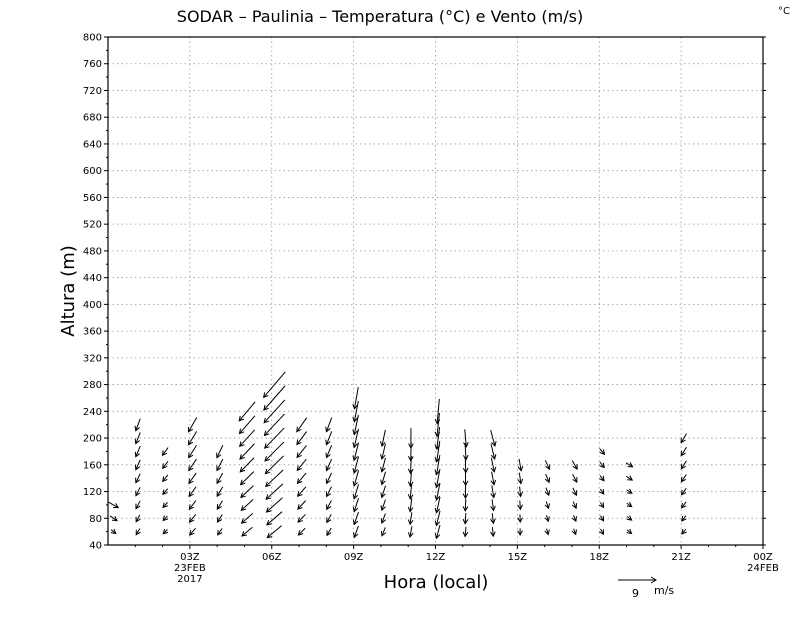 This screenshot has height=618, width=800. I want to click on y-tick-label: 160, so click(92, 465).